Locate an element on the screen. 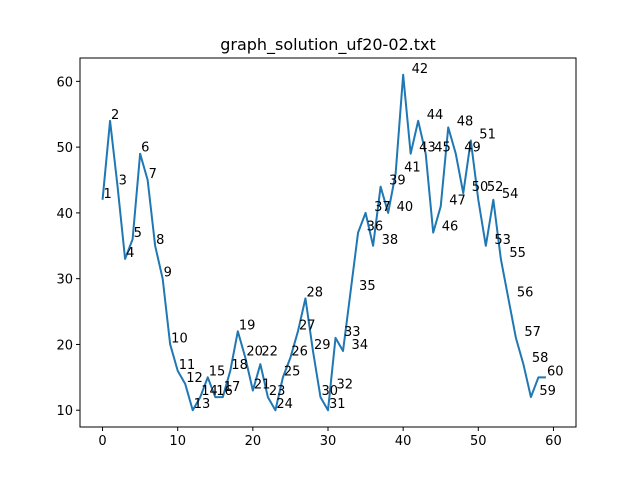 This screenshot has width=640, height=480. x-tick-label: 50 is located at coordinates (478, 441).